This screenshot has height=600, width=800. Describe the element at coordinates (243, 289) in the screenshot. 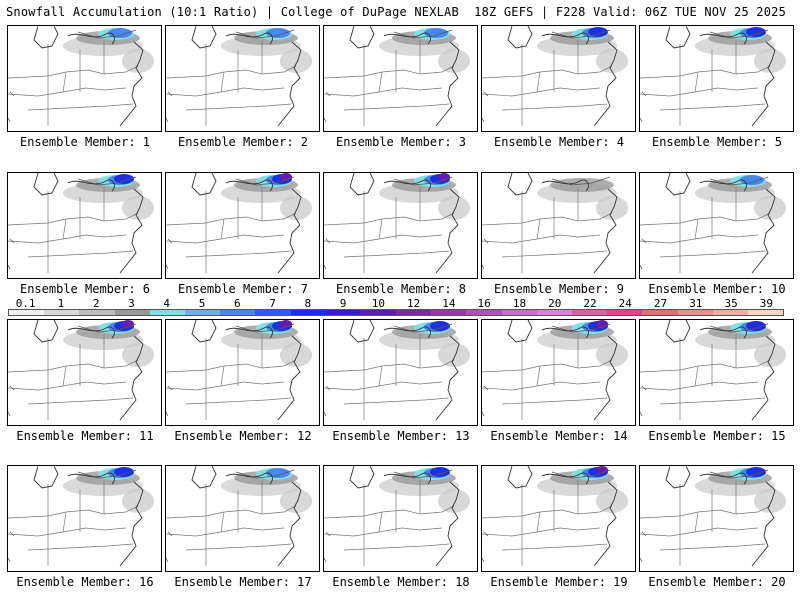

I see `ensemble-member-label: Ensemble Member: 7` at that location.